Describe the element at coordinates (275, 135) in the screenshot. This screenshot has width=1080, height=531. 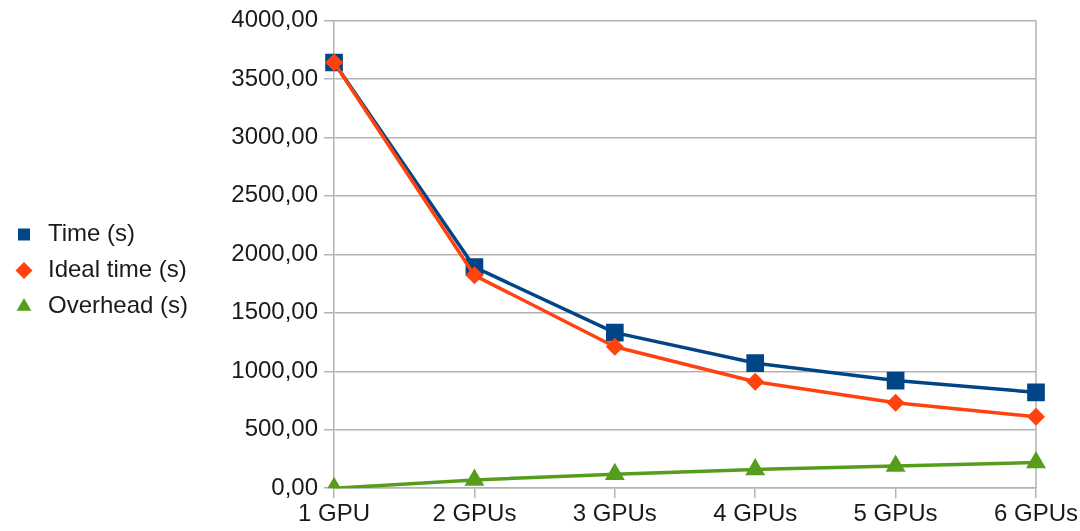
I see `y-tick-label: 3000,00` at that location.